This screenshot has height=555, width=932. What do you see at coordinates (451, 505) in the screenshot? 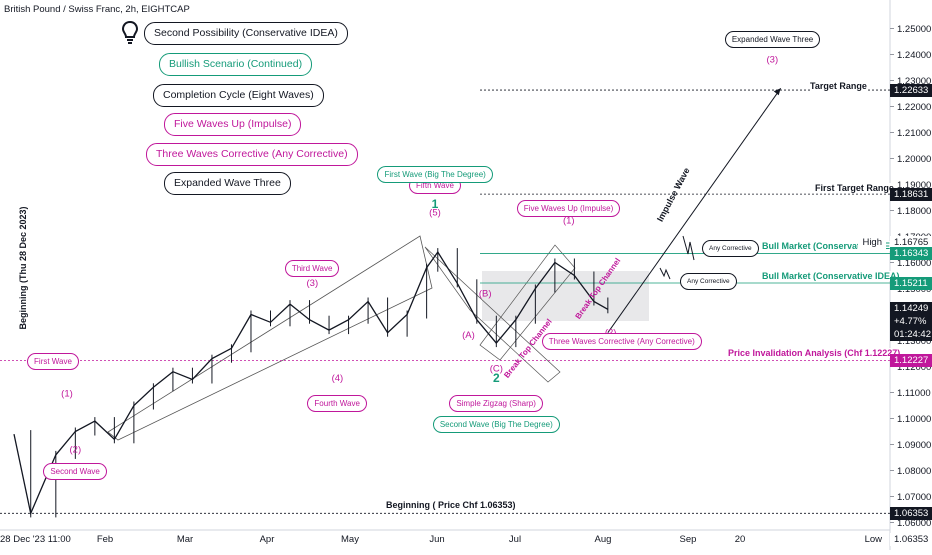
I see `level-label: Beginning ( Price Chf 1.06353)` at bounding box center [451, 505].